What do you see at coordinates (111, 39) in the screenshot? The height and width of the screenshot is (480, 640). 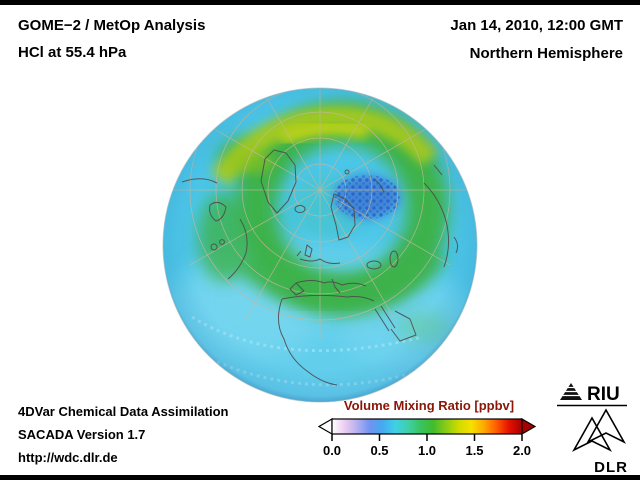 I see `header-left: GOME−2 / MetOp Analysis HCl at 55.4 hPa` at bounding box center [111, 39].